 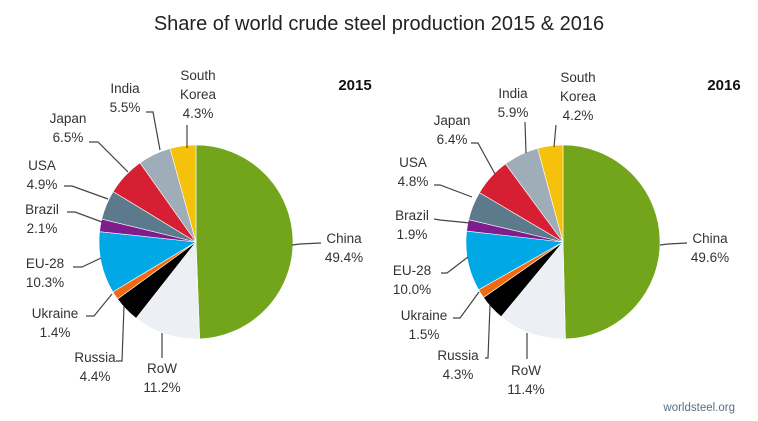 I want to click on slice-label-south-korea-2015: South Korea 4.3%, so click(x=198, y=94).